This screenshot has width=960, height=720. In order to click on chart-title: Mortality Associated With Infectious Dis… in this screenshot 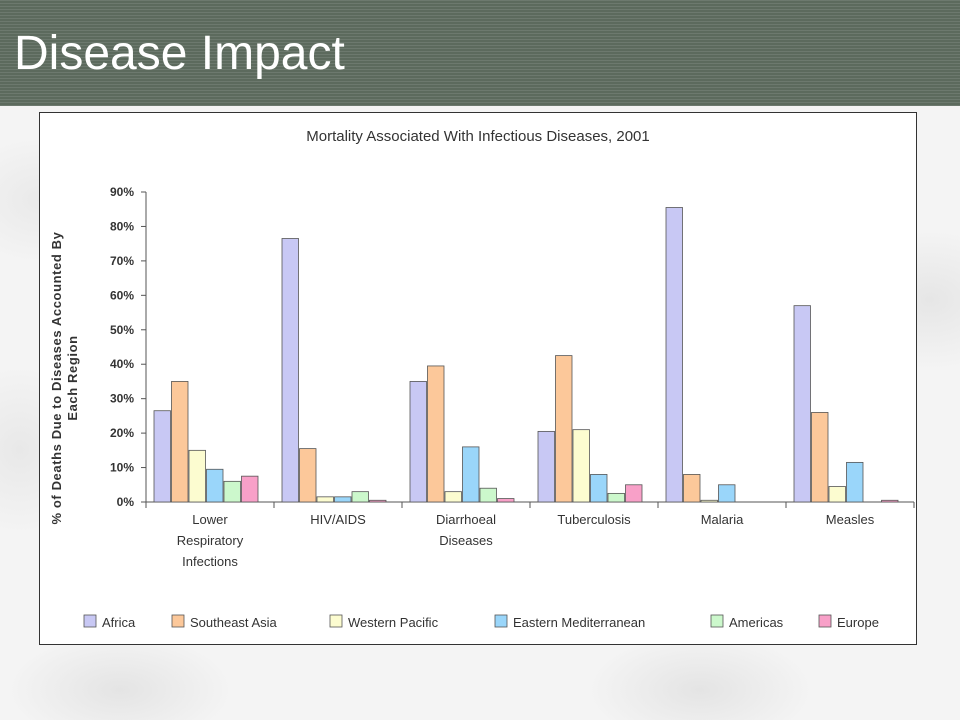, I will do `click(478, 136)`.